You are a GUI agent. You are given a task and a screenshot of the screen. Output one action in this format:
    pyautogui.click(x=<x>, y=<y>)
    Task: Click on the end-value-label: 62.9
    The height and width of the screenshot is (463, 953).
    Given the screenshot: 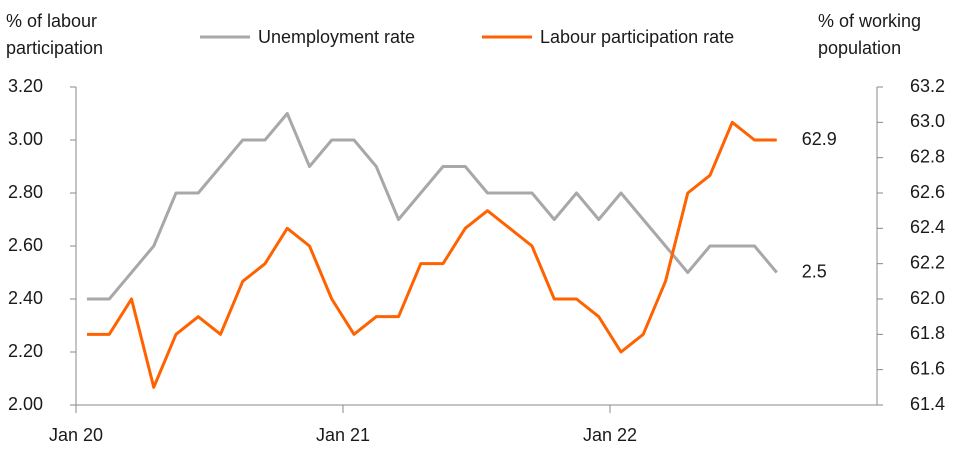 What is the action you would take?
    pyautogui.click(x=819, y=139)
    